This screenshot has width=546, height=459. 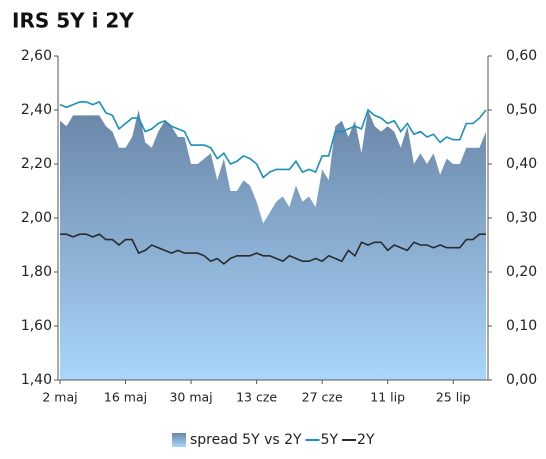 What do you see at coordinates (521, 110) in the screenshot?
I see `y2-tick-label: 0,50` at bounding box center [521, 110].